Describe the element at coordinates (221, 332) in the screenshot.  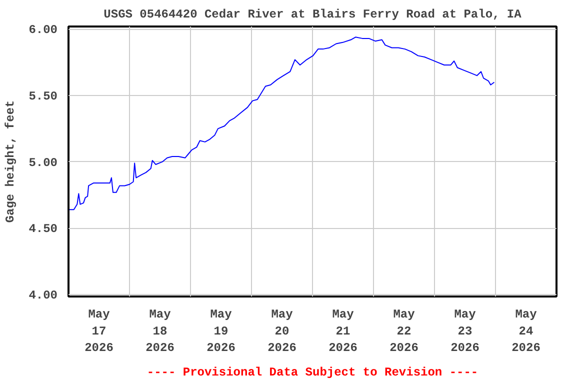
I see `x-tick-label: May 19 2026` at that location.